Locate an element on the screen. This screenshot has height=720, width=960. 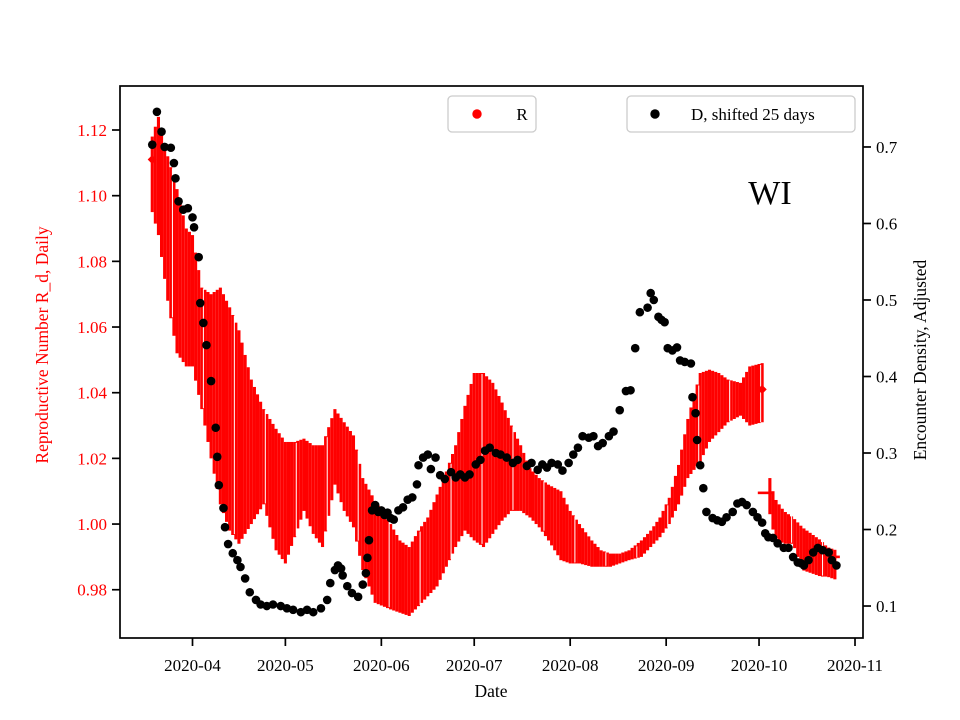
r-point-marker is located at coordinates (762, 389).